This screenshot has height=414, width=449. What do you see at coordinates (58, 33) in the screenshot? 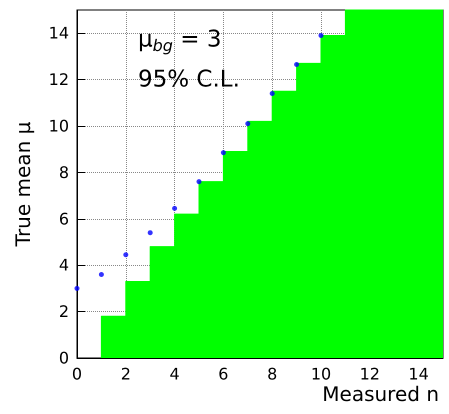
I see `y-tick-label: 14` at bounding box center [58, 33].